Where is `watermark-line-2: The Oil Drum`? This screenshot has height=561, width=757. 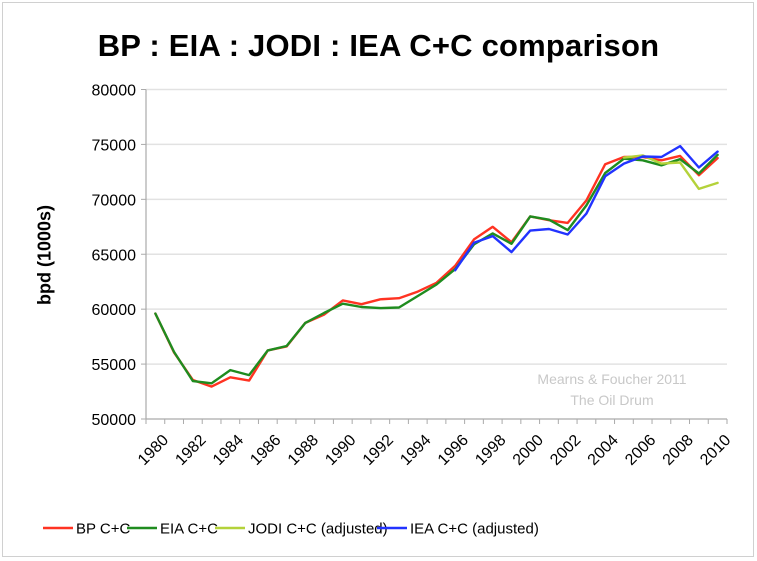
watermark-line-2: The Oil Drum is located at coordinates (611, 400).